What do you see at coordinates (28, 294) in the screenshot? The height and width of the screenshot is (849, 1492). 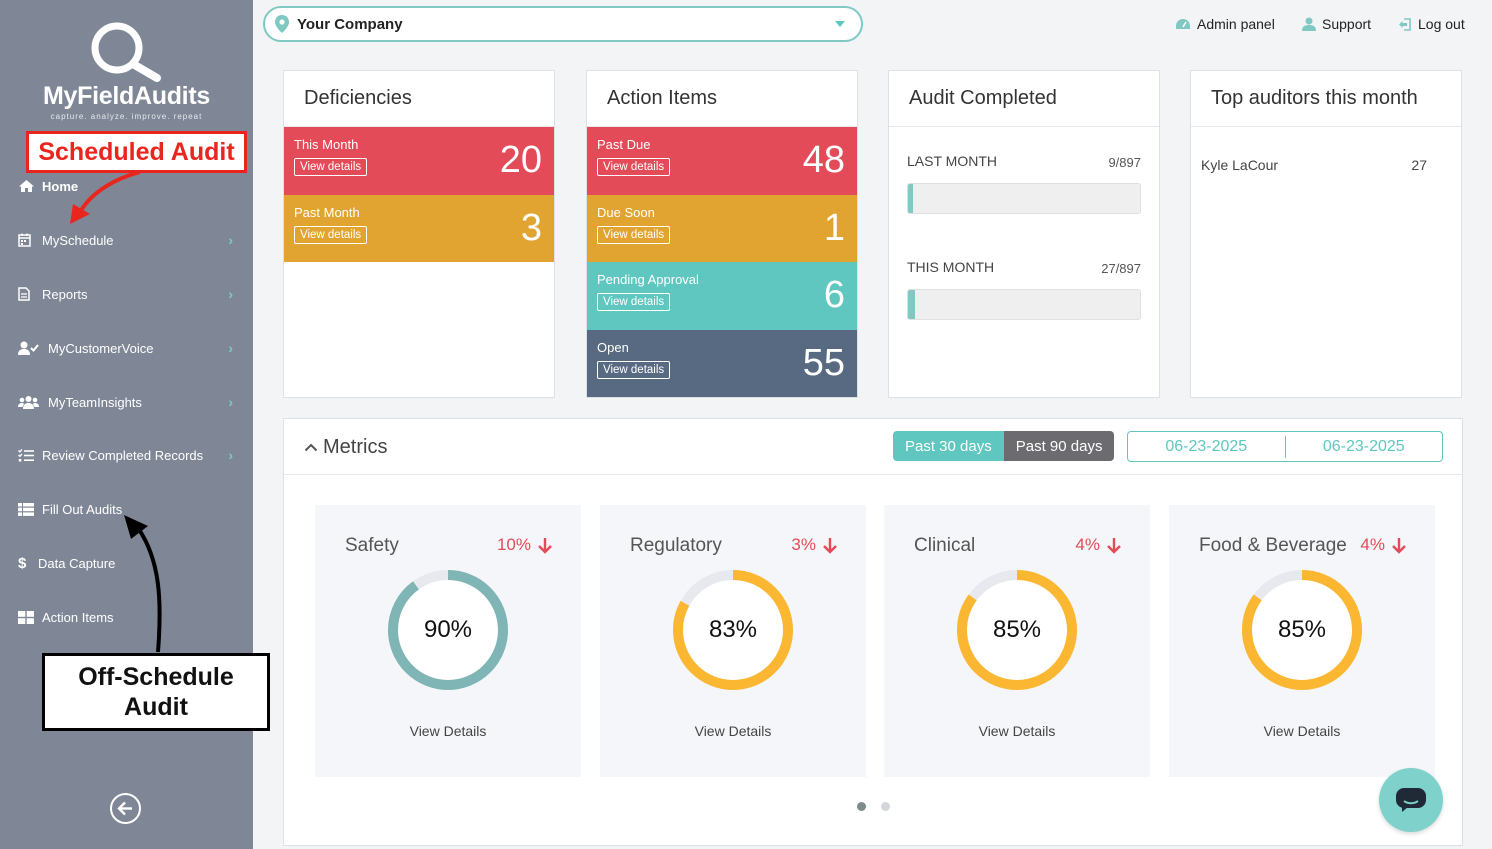 I see `document-icon` at bounding box center [28, 294].